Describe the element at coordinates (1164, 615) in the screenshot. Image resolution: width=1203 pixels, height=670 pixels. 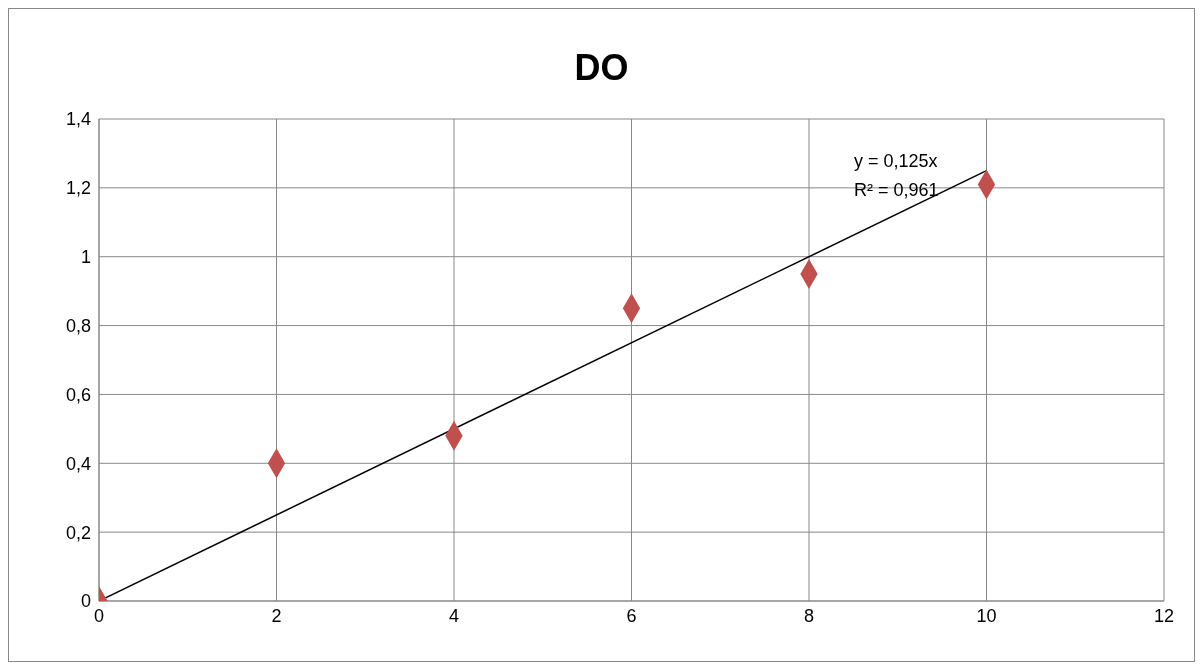
I see `x-tick-label: 12` at that location.